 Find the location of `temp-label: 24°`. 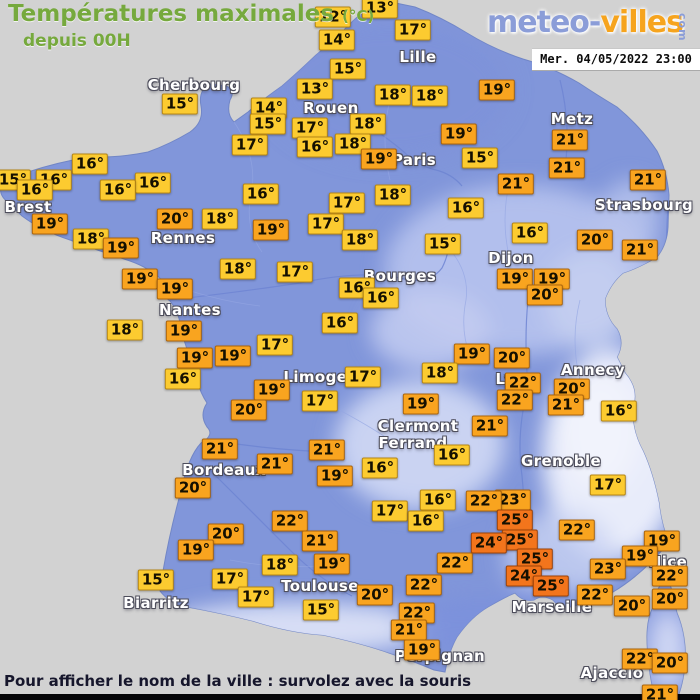

temp-label: 24° is located at coordinates (489, 543).